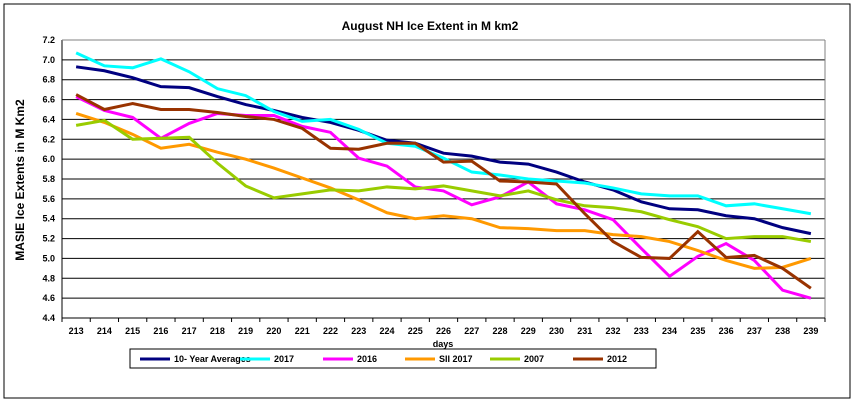  I want to click on x-axis-label: days, so click(443, 344).